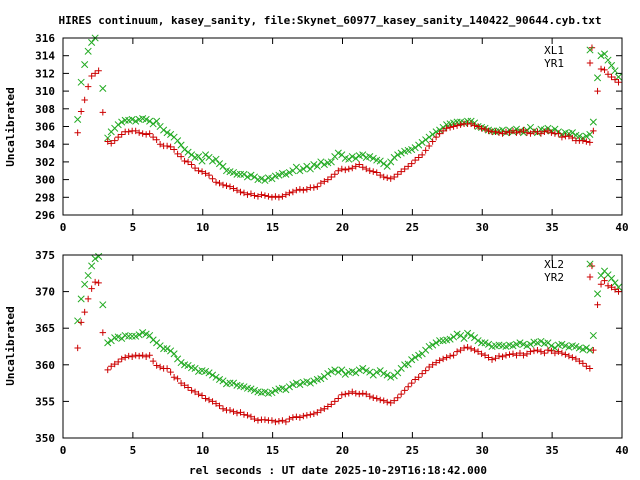  I want to click on y-tick-label: 355, so click(45, 401).